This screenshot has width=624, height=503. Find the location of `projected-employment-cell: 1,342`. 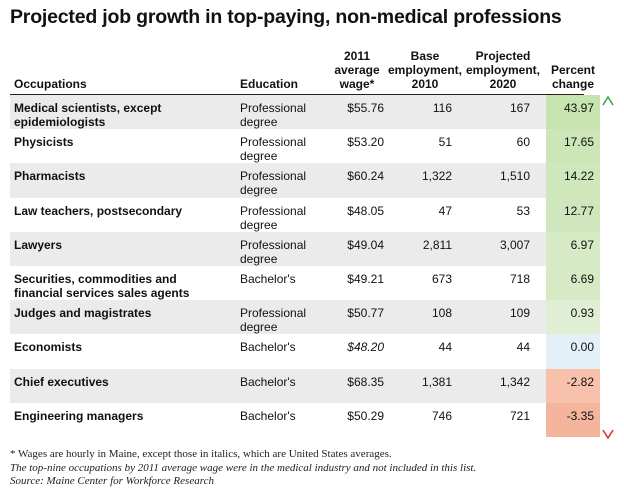

projected-employment-cell: 1,342 is located at coordinates (514, 381).